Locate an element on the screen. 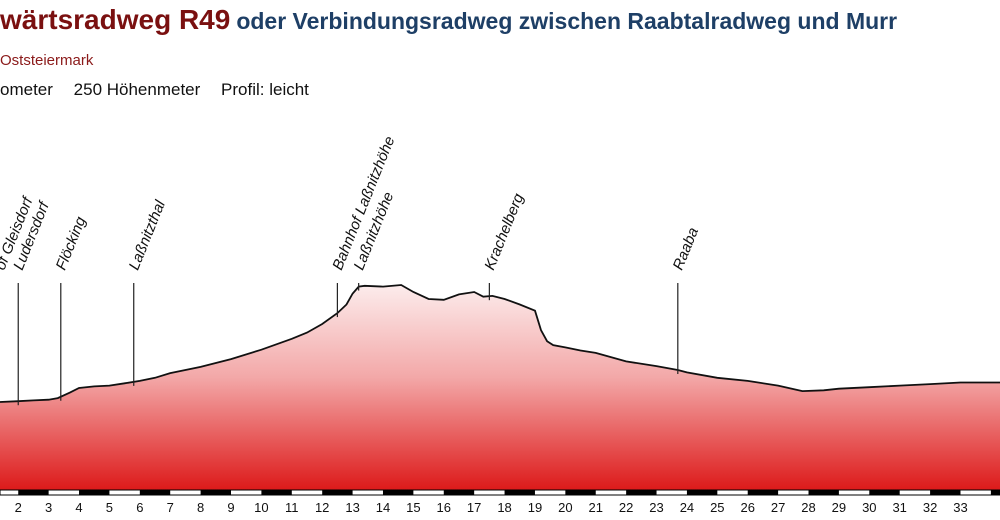 The image size is (1000, 520). place-label: Krachelberg is located at coordinates (504, 232).